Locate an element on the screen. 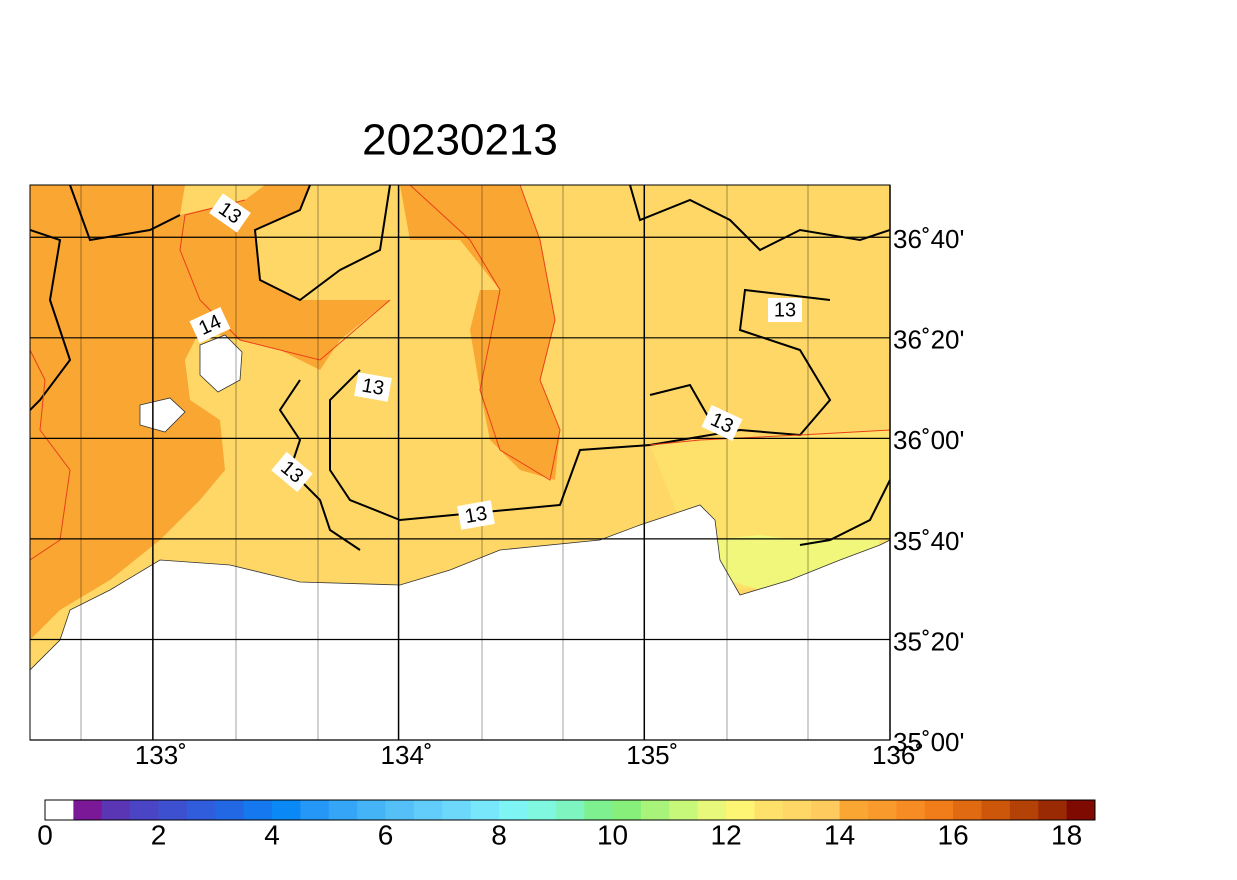 Image resolution: width=1237 pixels, height=880 pixels. x-tick-label: 133˚ is located at coordinates (161, 755).